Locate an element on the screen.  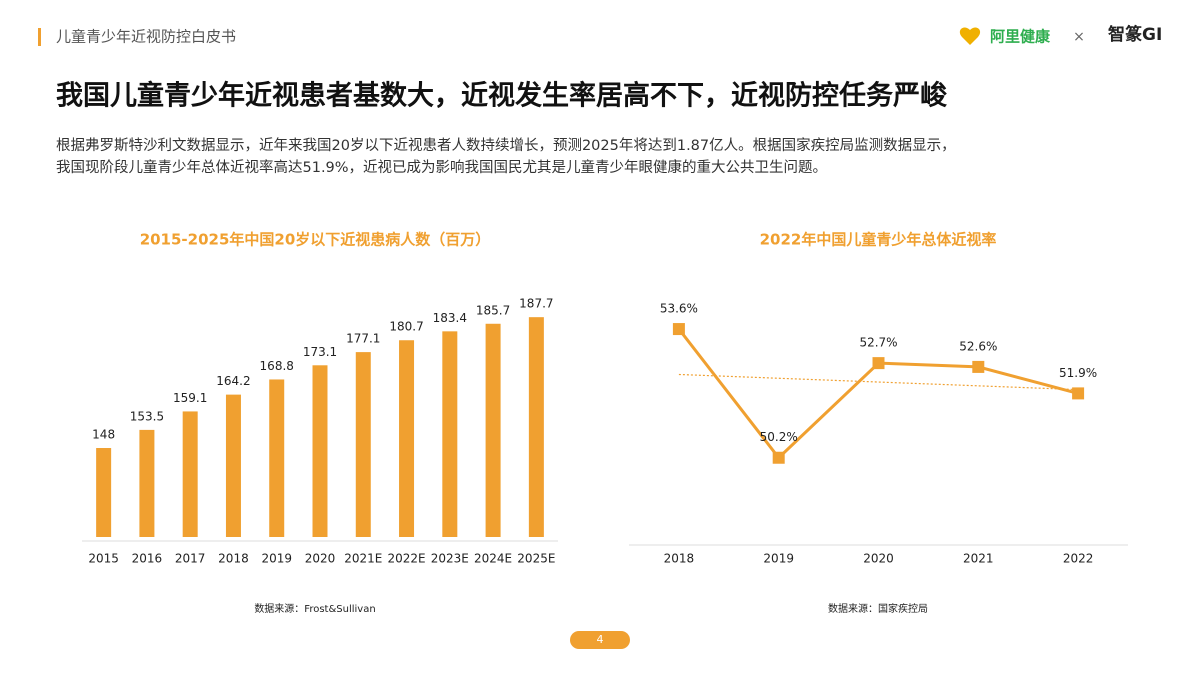
value-label: 164.2 is located at coordinates (233, 381).